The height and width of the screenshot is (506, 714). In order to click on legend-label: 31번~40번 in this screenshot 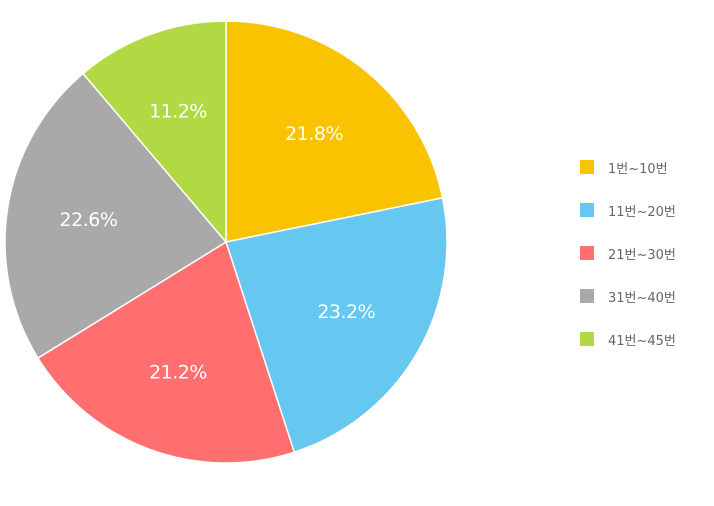, I will do `click(642, 298)`.